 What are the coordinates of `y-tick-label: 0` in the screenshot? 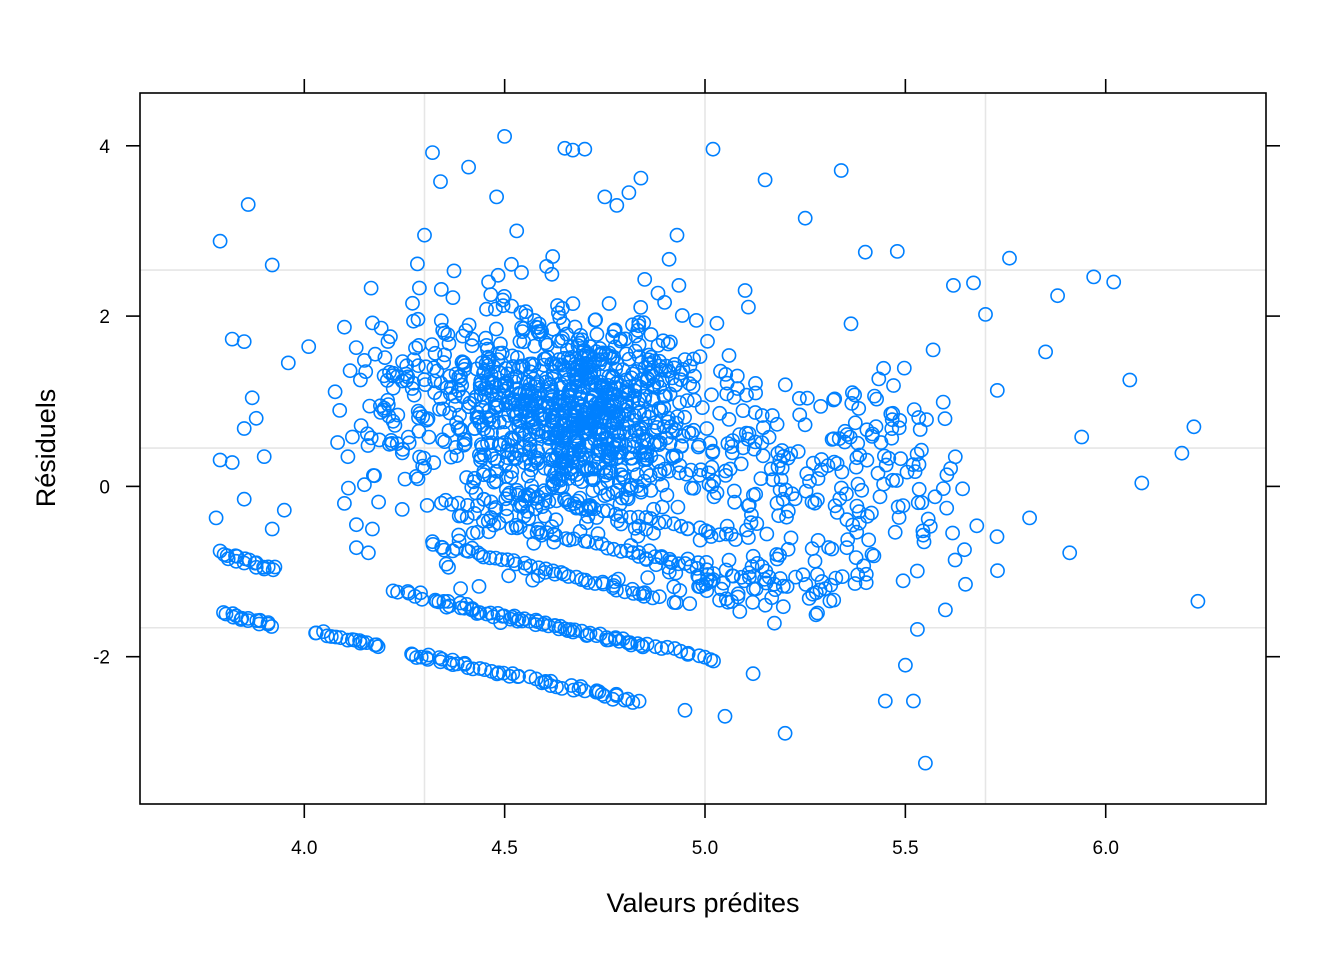 It's located at (104, 487).